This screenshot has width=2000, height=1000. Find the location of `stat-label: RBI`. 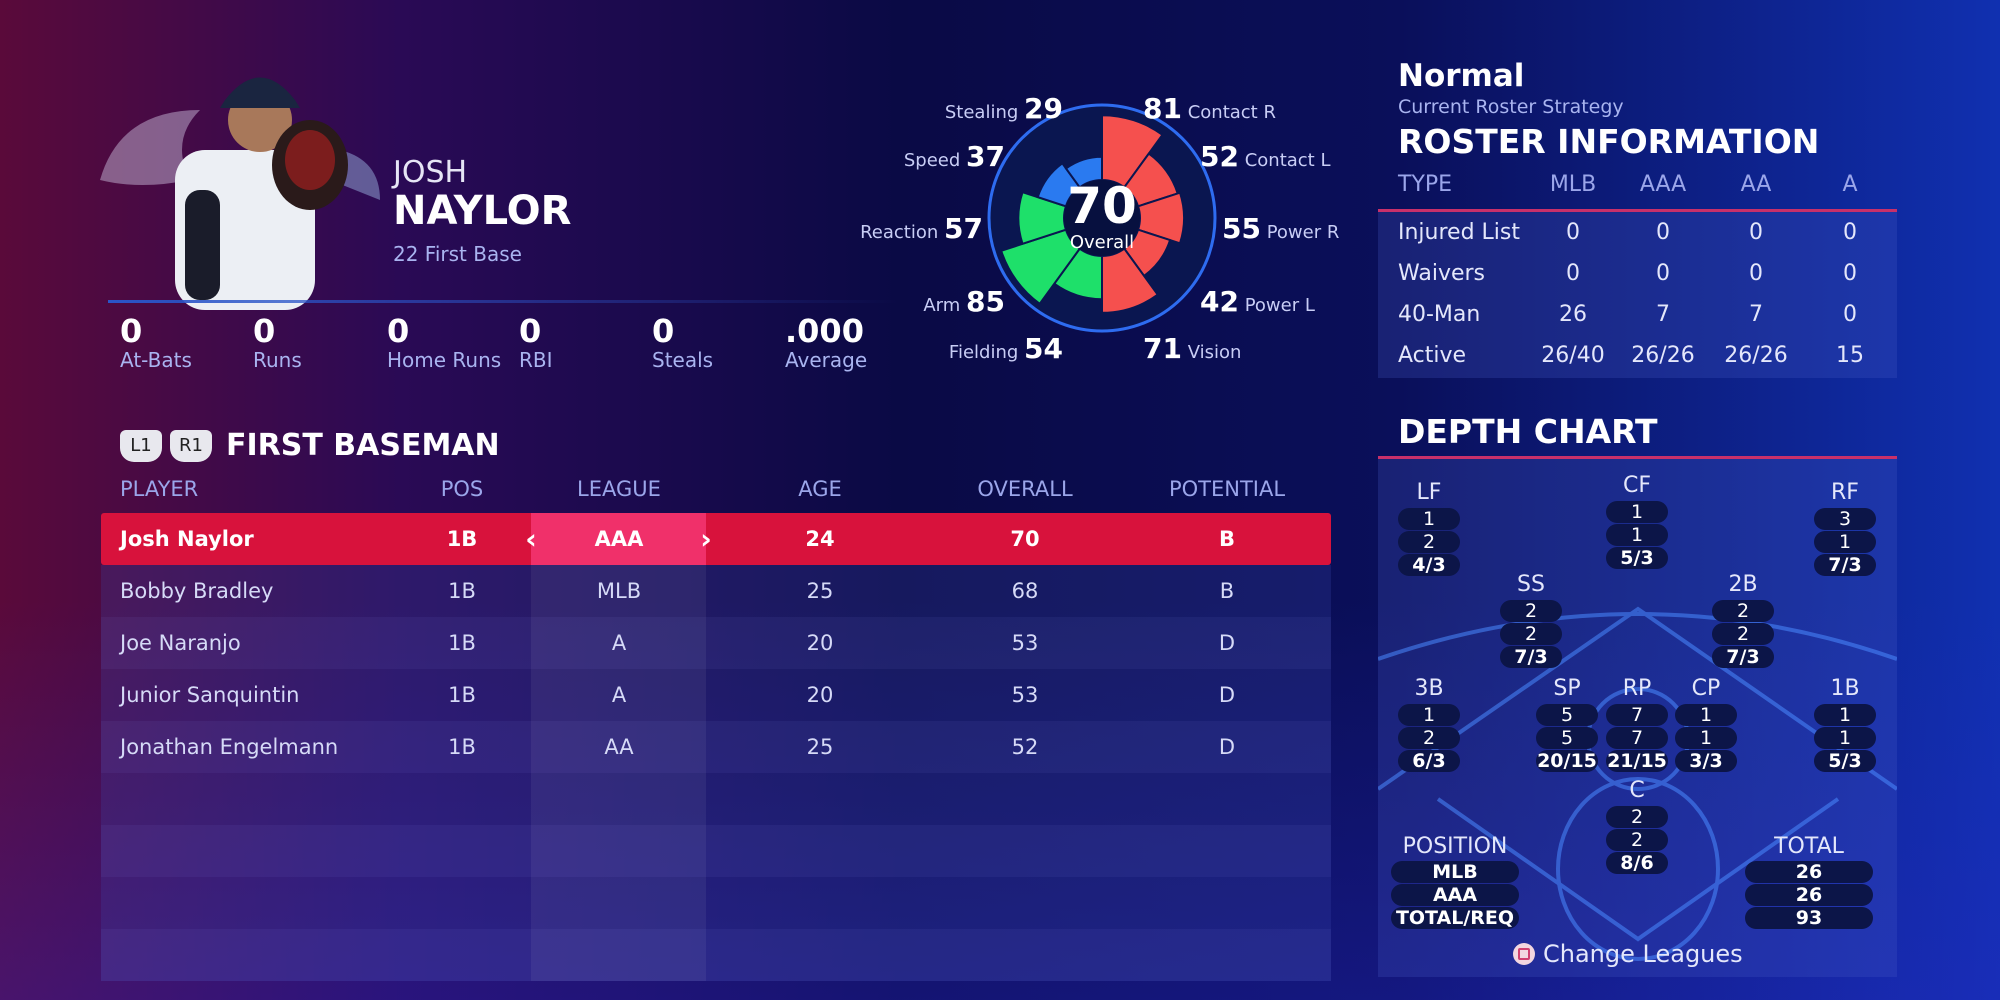

stat-label: RBI is located at coordinates (536, 360).